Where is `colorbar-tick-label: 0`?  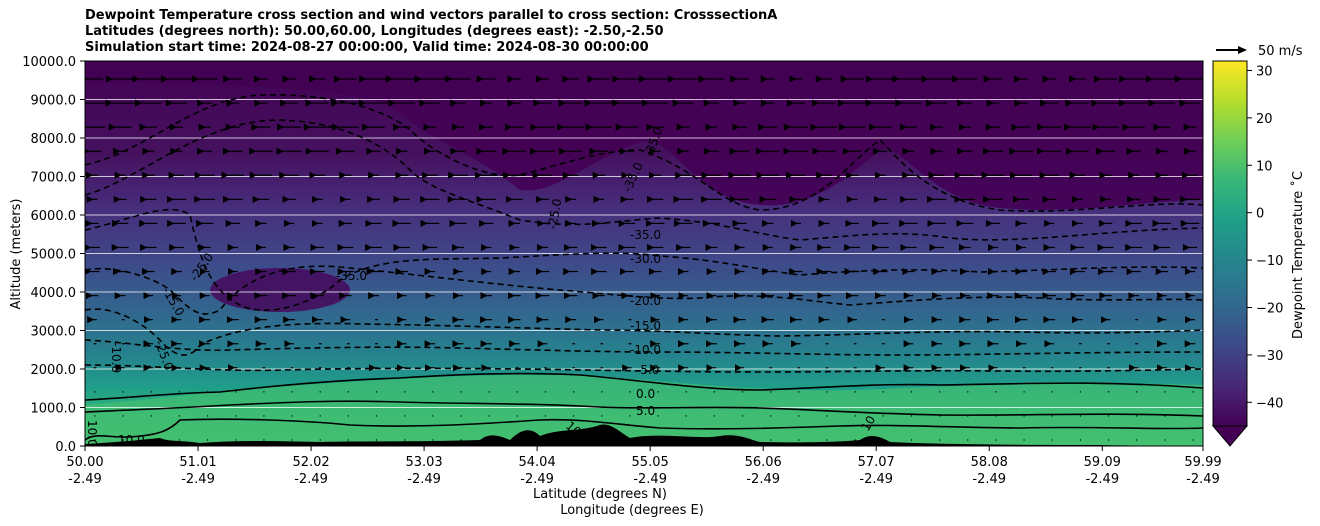
colorbar-tick-label: 0 is located at coordinates (1260, 214).